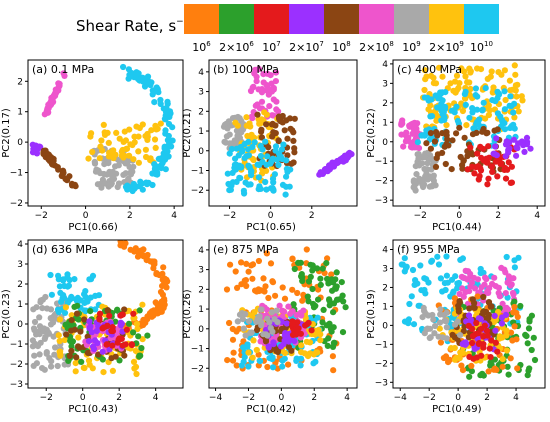 Image resolution: width=550 pixels, height=422 pixels. I want to click on legend-title-superscript: −1, so click(182, 22).